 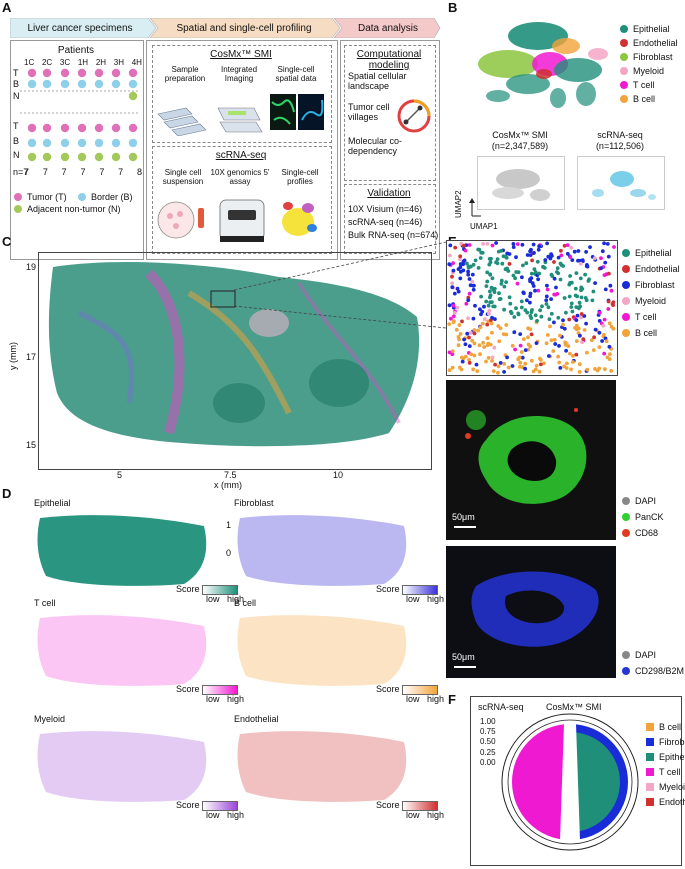 What do you see at coordinates (83, 172) in the screenshot?
I see `count: 7` at bounding box center [83, 172].